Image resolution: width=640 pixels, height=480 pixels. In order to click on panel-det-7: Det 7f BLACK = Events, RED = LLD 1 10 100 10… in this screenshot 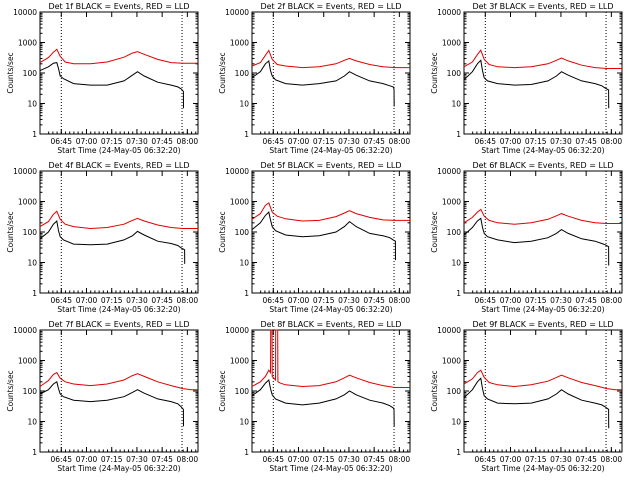, I will do `click(102, 396)`.